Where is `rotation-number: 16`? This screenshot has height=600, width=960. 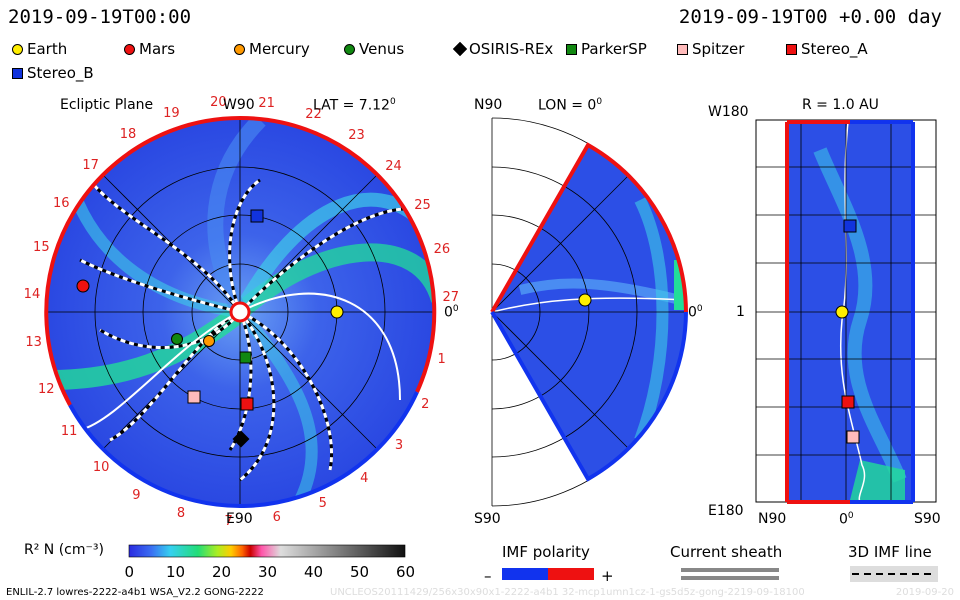 rotation-number: 16 is located at coordinates (61, 203).